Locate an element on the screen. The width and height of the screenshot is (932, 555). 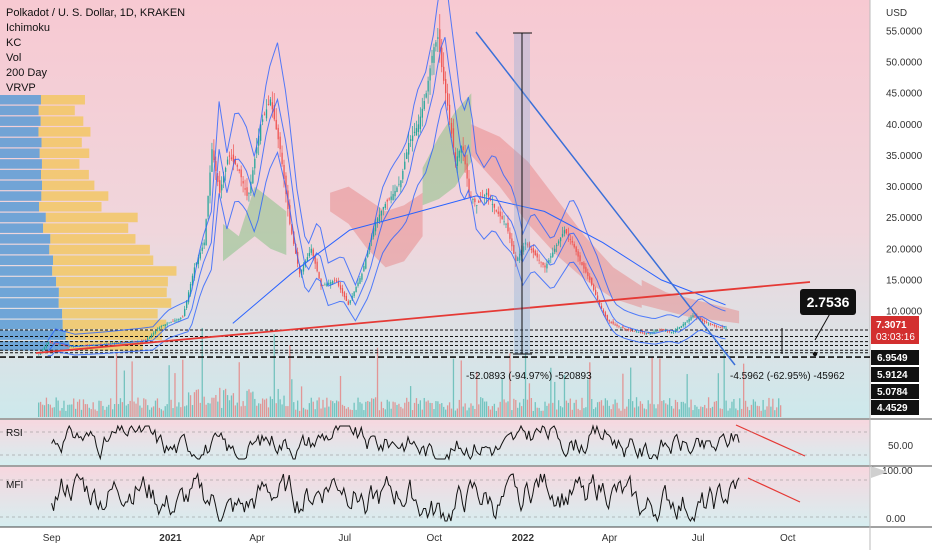
indicator-vrvp: VRVP is located at coordinates (21, 88).